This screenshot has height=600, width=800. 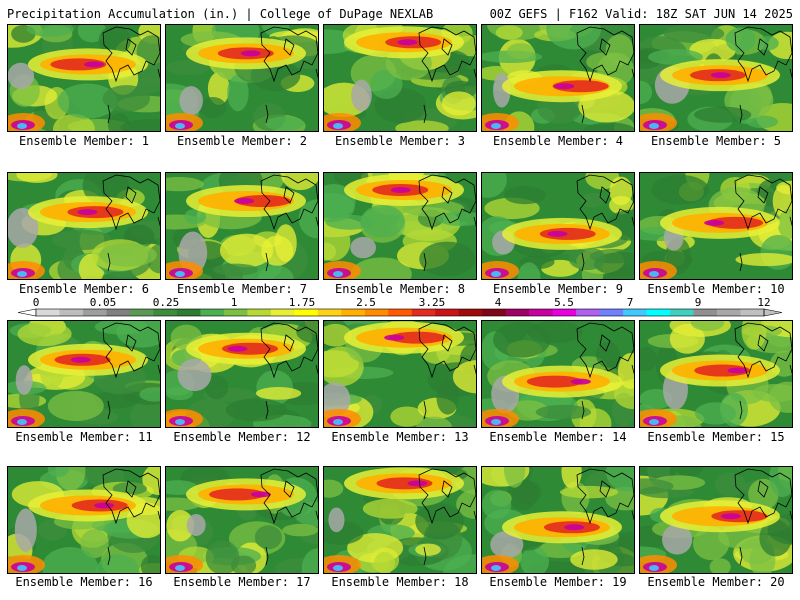 What do you see at coordinates (764, 302) in the screenshot?
I see `colorbar-tick-label: 12` at bounding box center [764, 302].